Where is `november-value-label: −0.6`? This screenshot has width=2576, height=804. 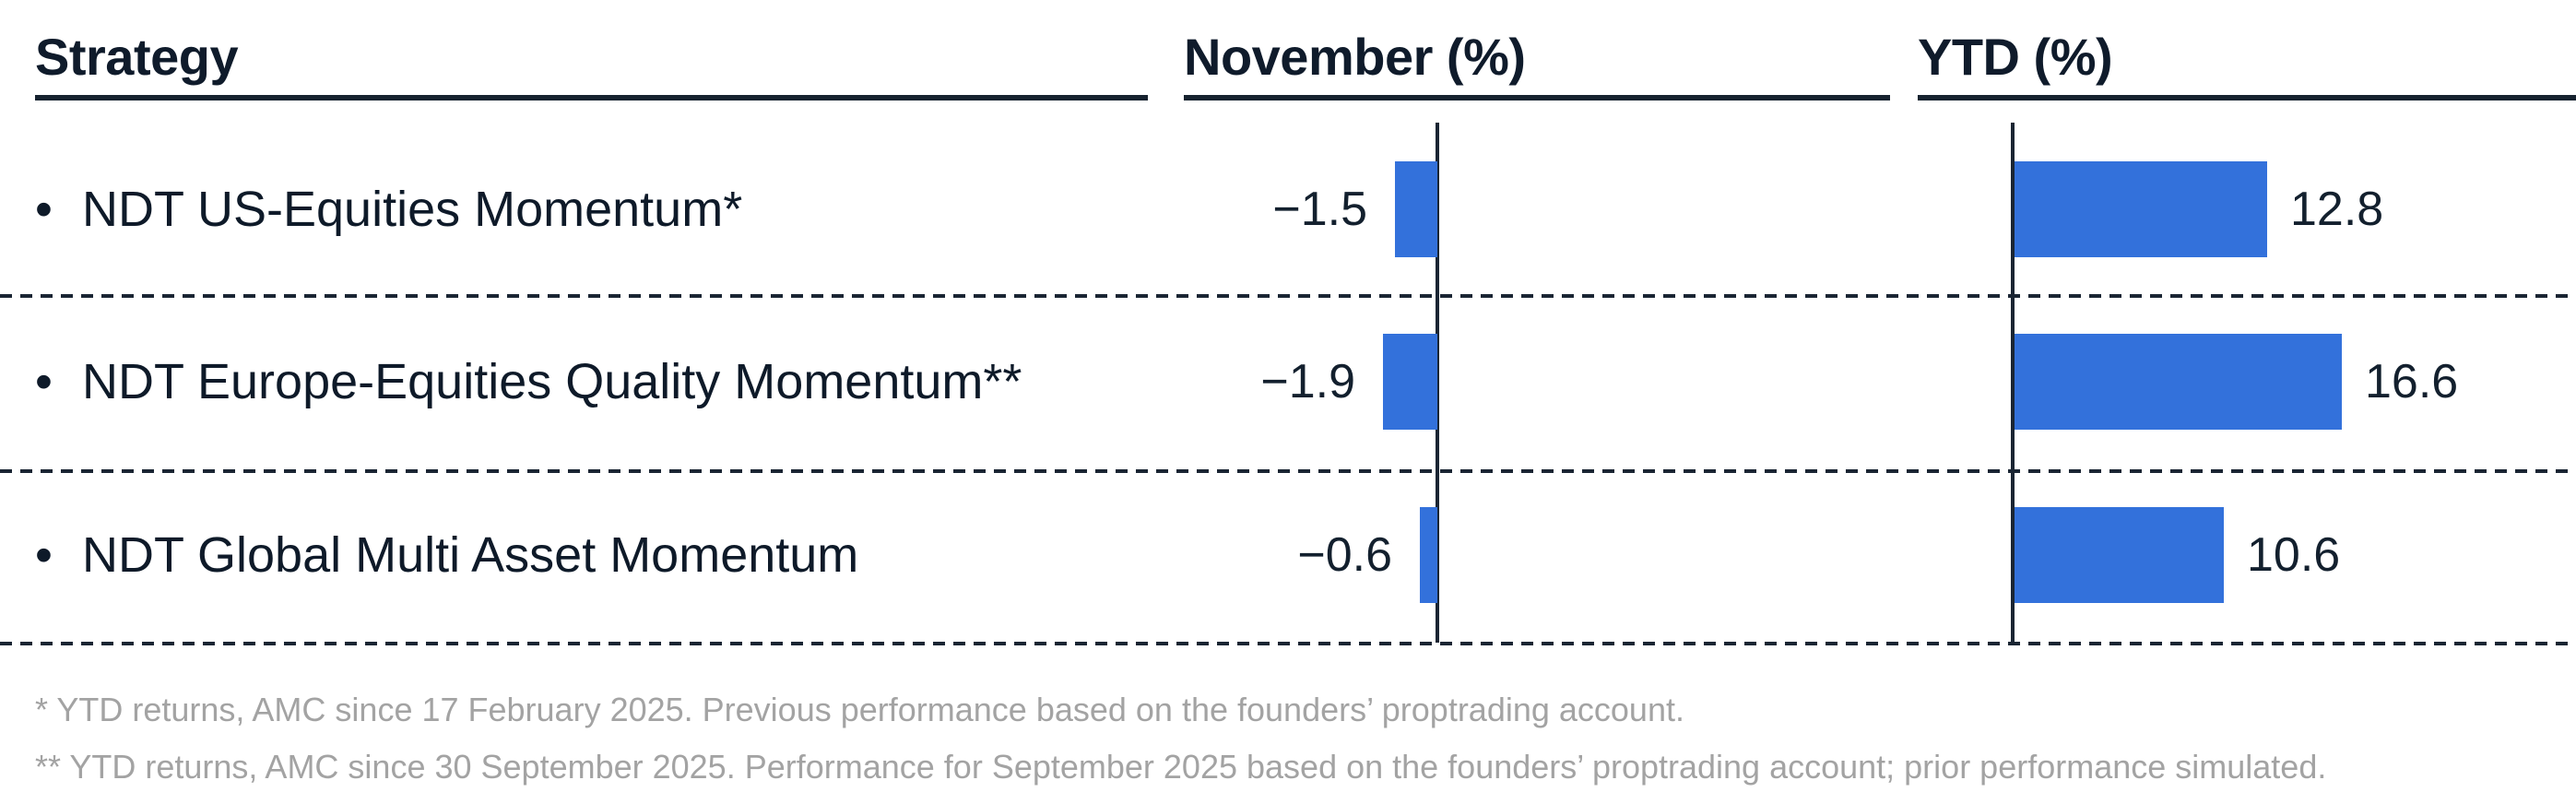
november-value-label: −0.6 is located at coordinates (1344, 555).